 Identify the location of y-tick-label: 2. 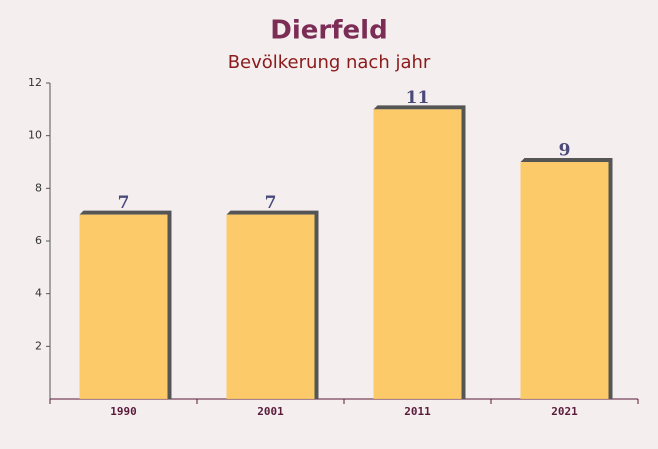
(38, 345).